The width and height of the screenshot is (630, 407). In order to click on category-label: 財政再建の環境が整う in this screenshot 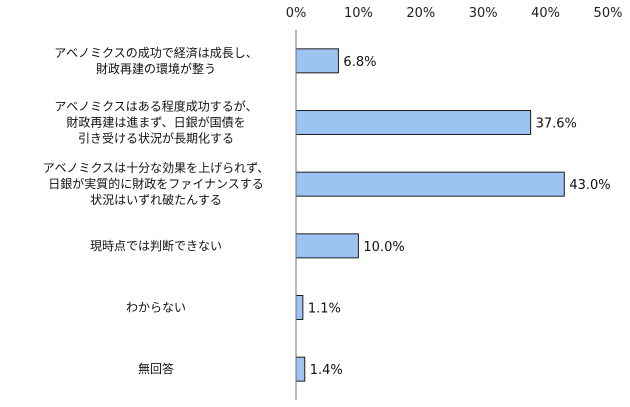, I will do `click(156, 68)`.